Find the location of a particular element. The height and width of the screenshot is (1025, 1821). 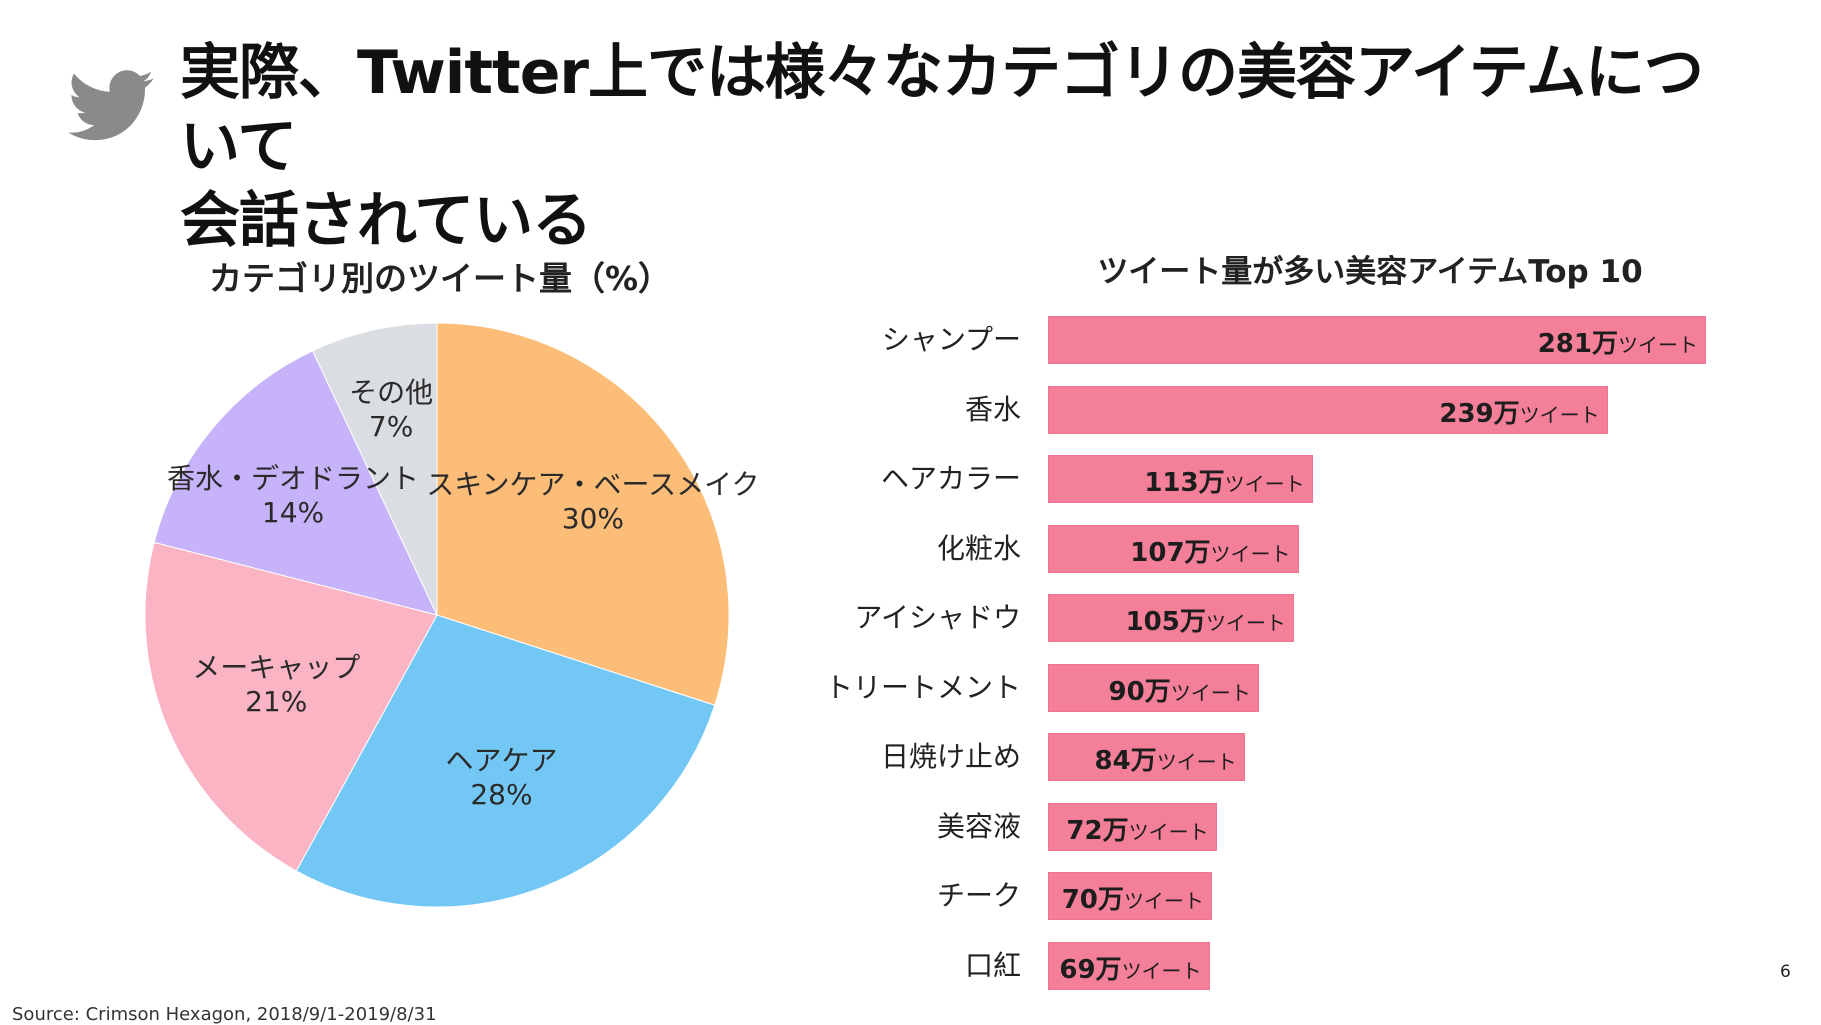

bar-value-label: 113万ツイート is located at coordinates (1224, 480).